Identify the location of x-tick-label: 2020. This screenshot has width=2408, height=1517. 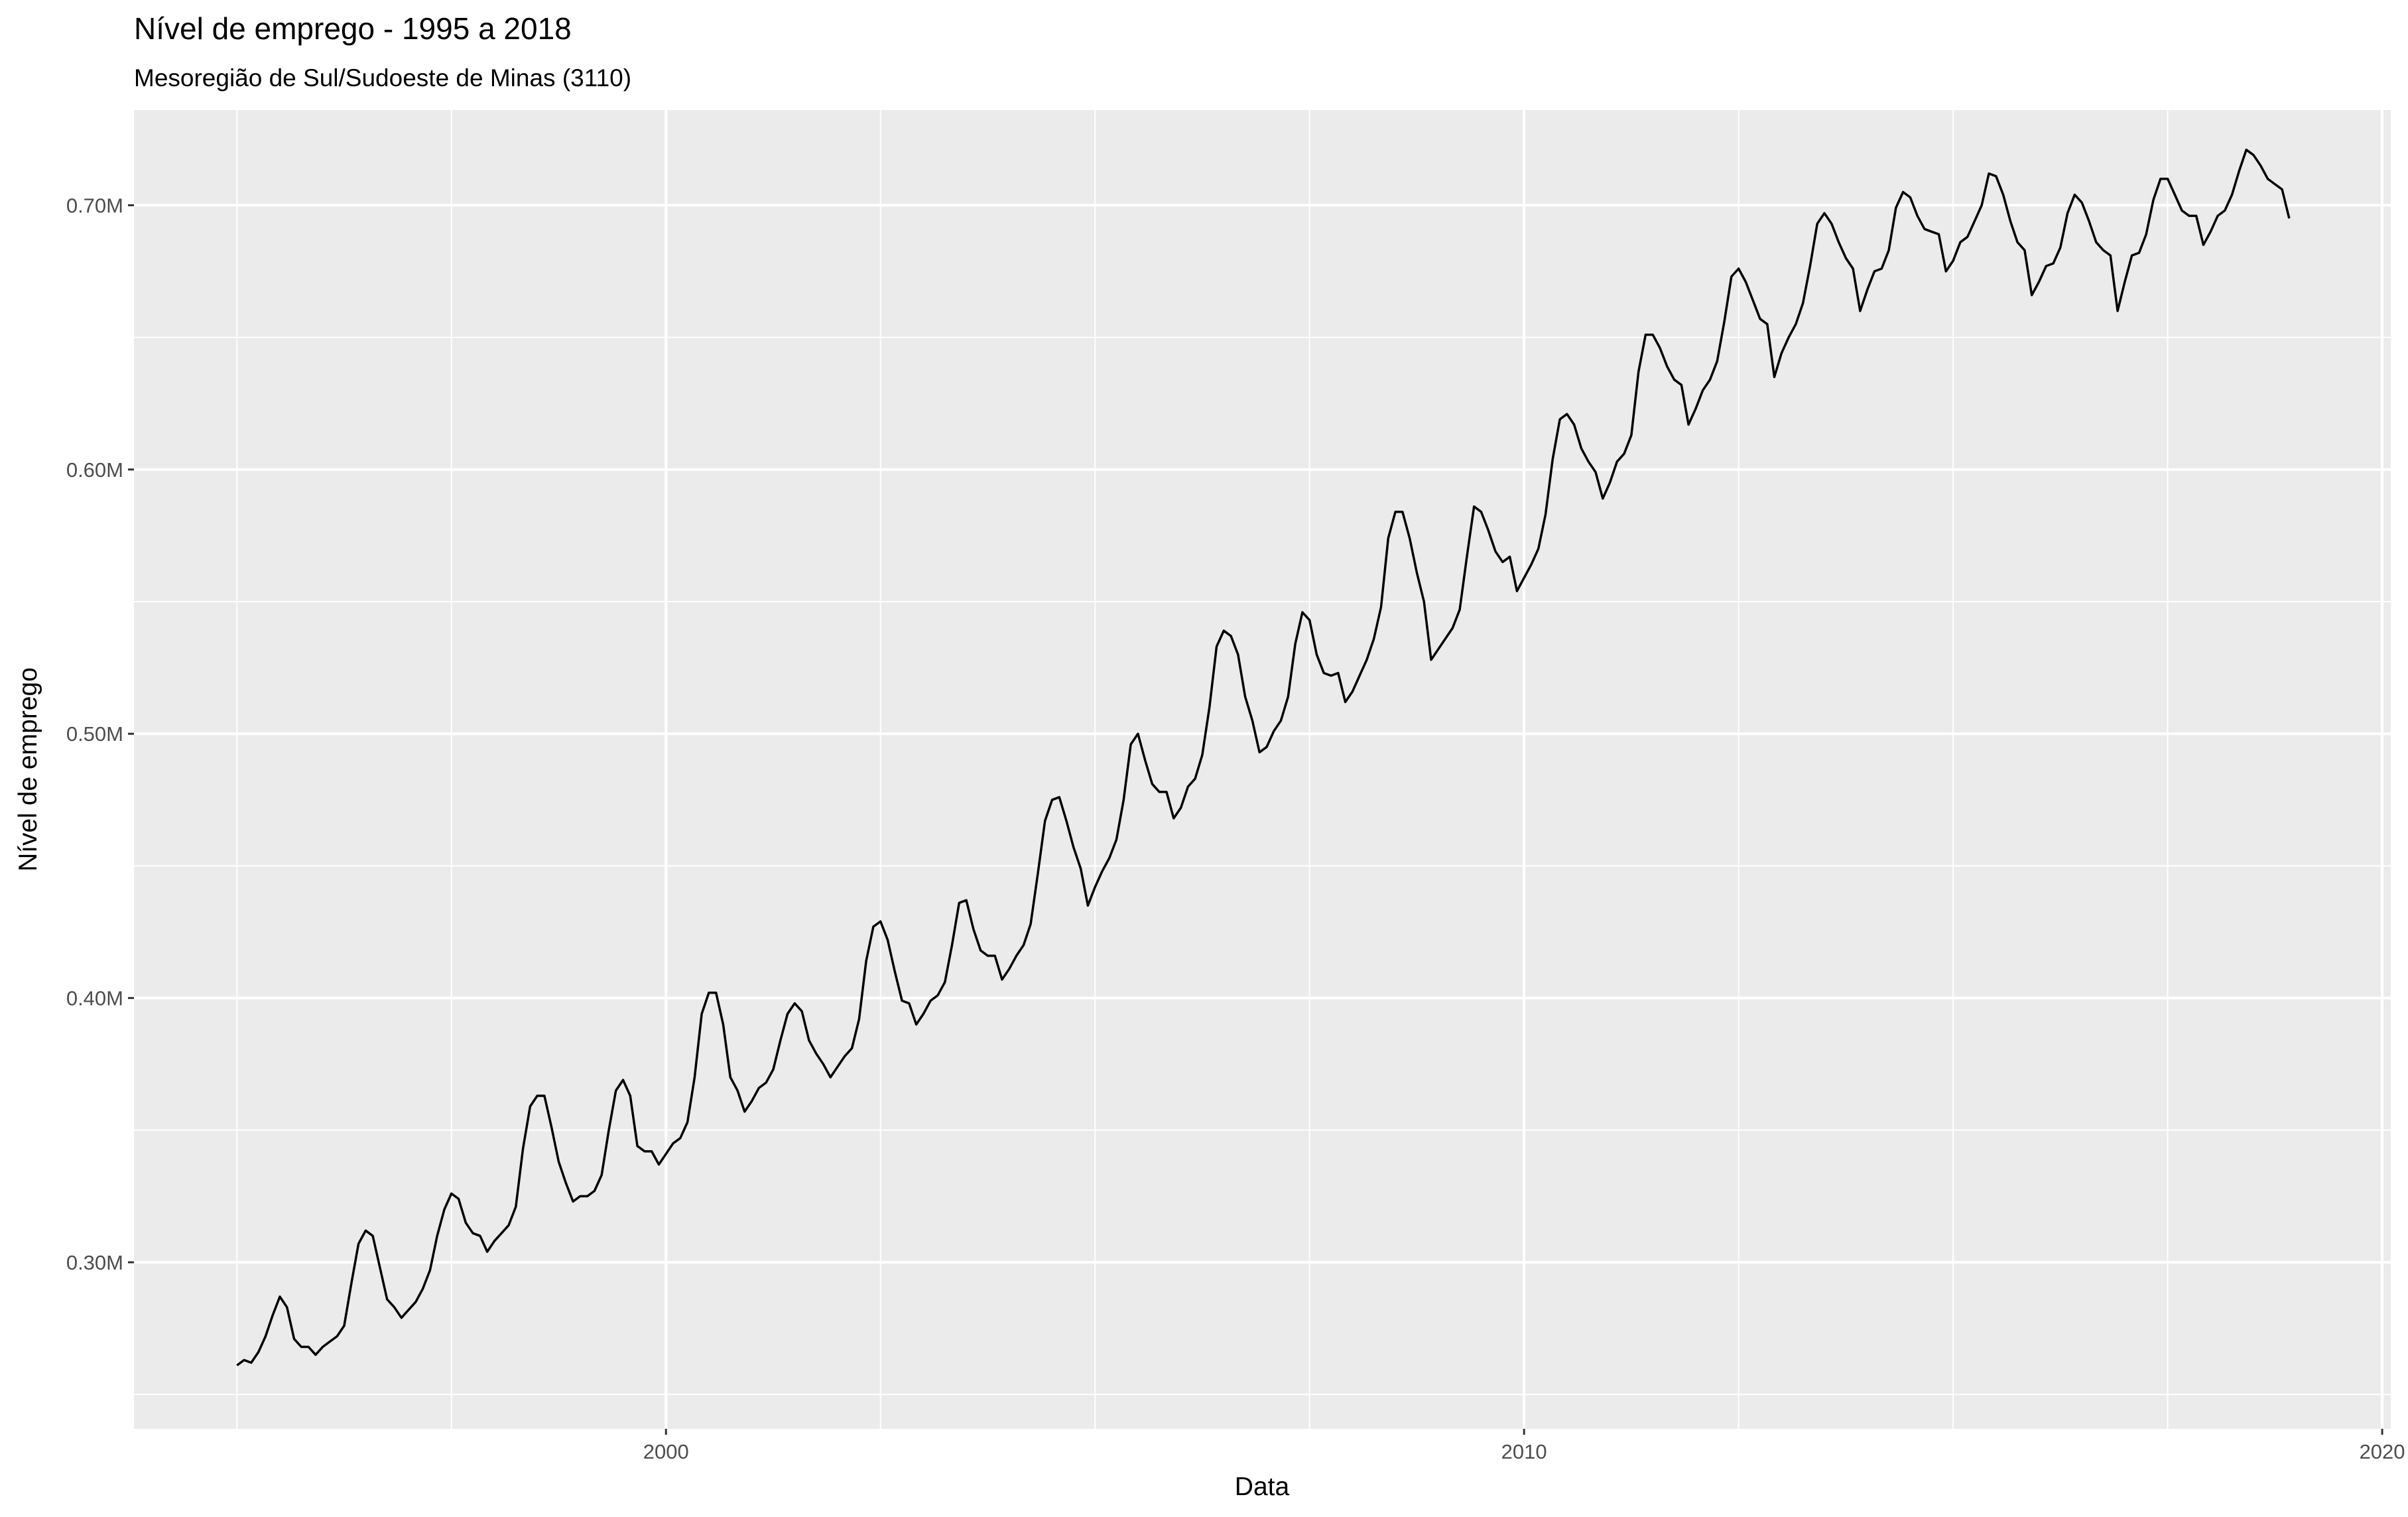
(2382, 1451).